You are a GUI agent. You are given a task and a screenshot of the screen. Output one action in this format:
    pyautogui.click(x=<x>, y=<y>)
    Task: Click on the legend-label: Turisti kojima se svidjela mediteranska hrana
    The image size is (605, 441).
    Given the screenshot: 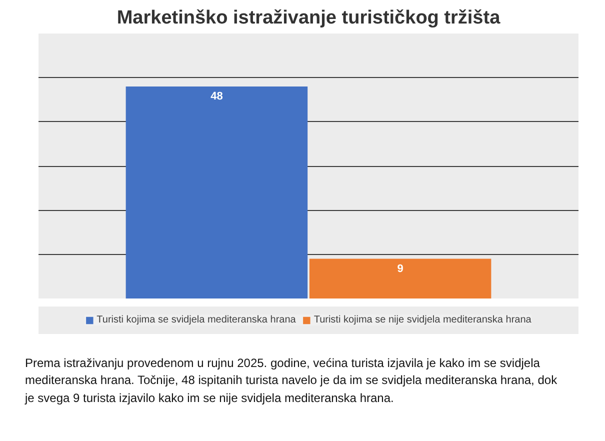 What is the action you would take?
    pyautogui.click(x=196, y=320)
    